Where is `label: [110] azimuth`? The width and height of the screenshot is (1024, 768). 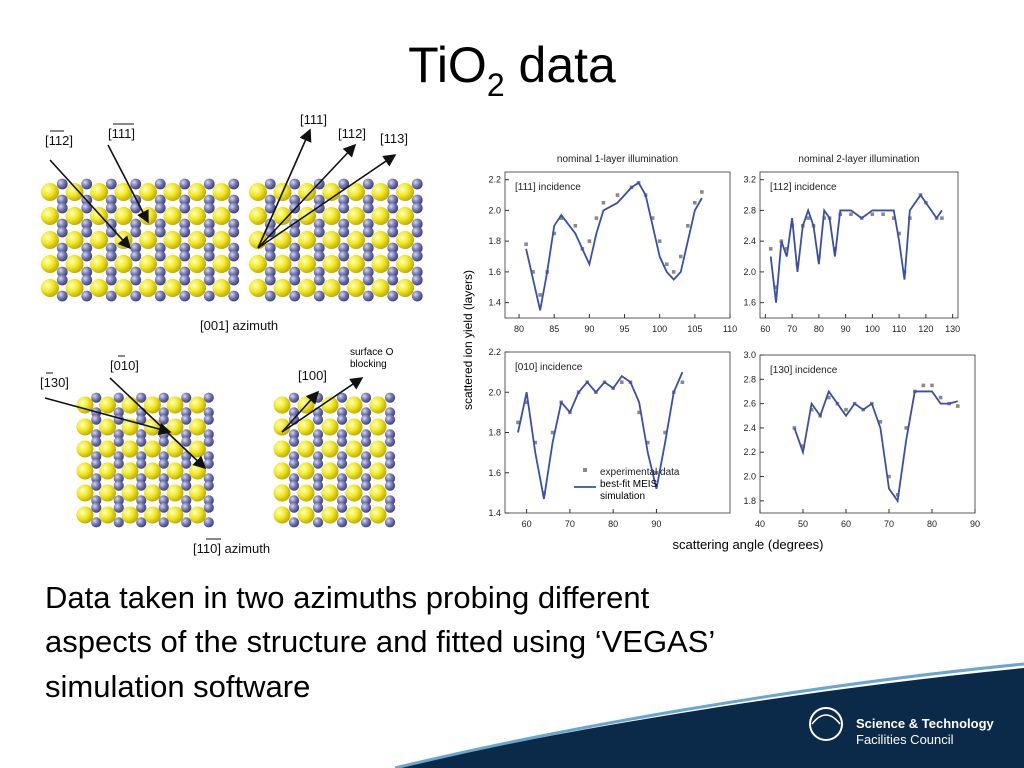 label: [110] azimuth is located at coordinates (231, 548).